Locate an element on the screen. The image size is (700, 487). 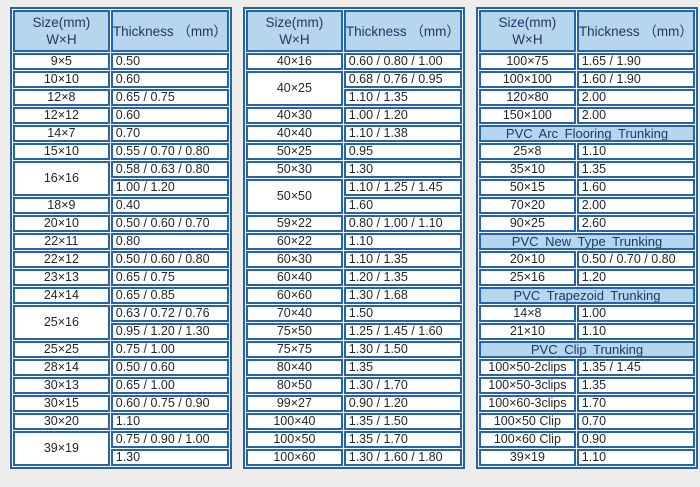
table-row: 25×16 1.20 is located at coordinates (587, 277).